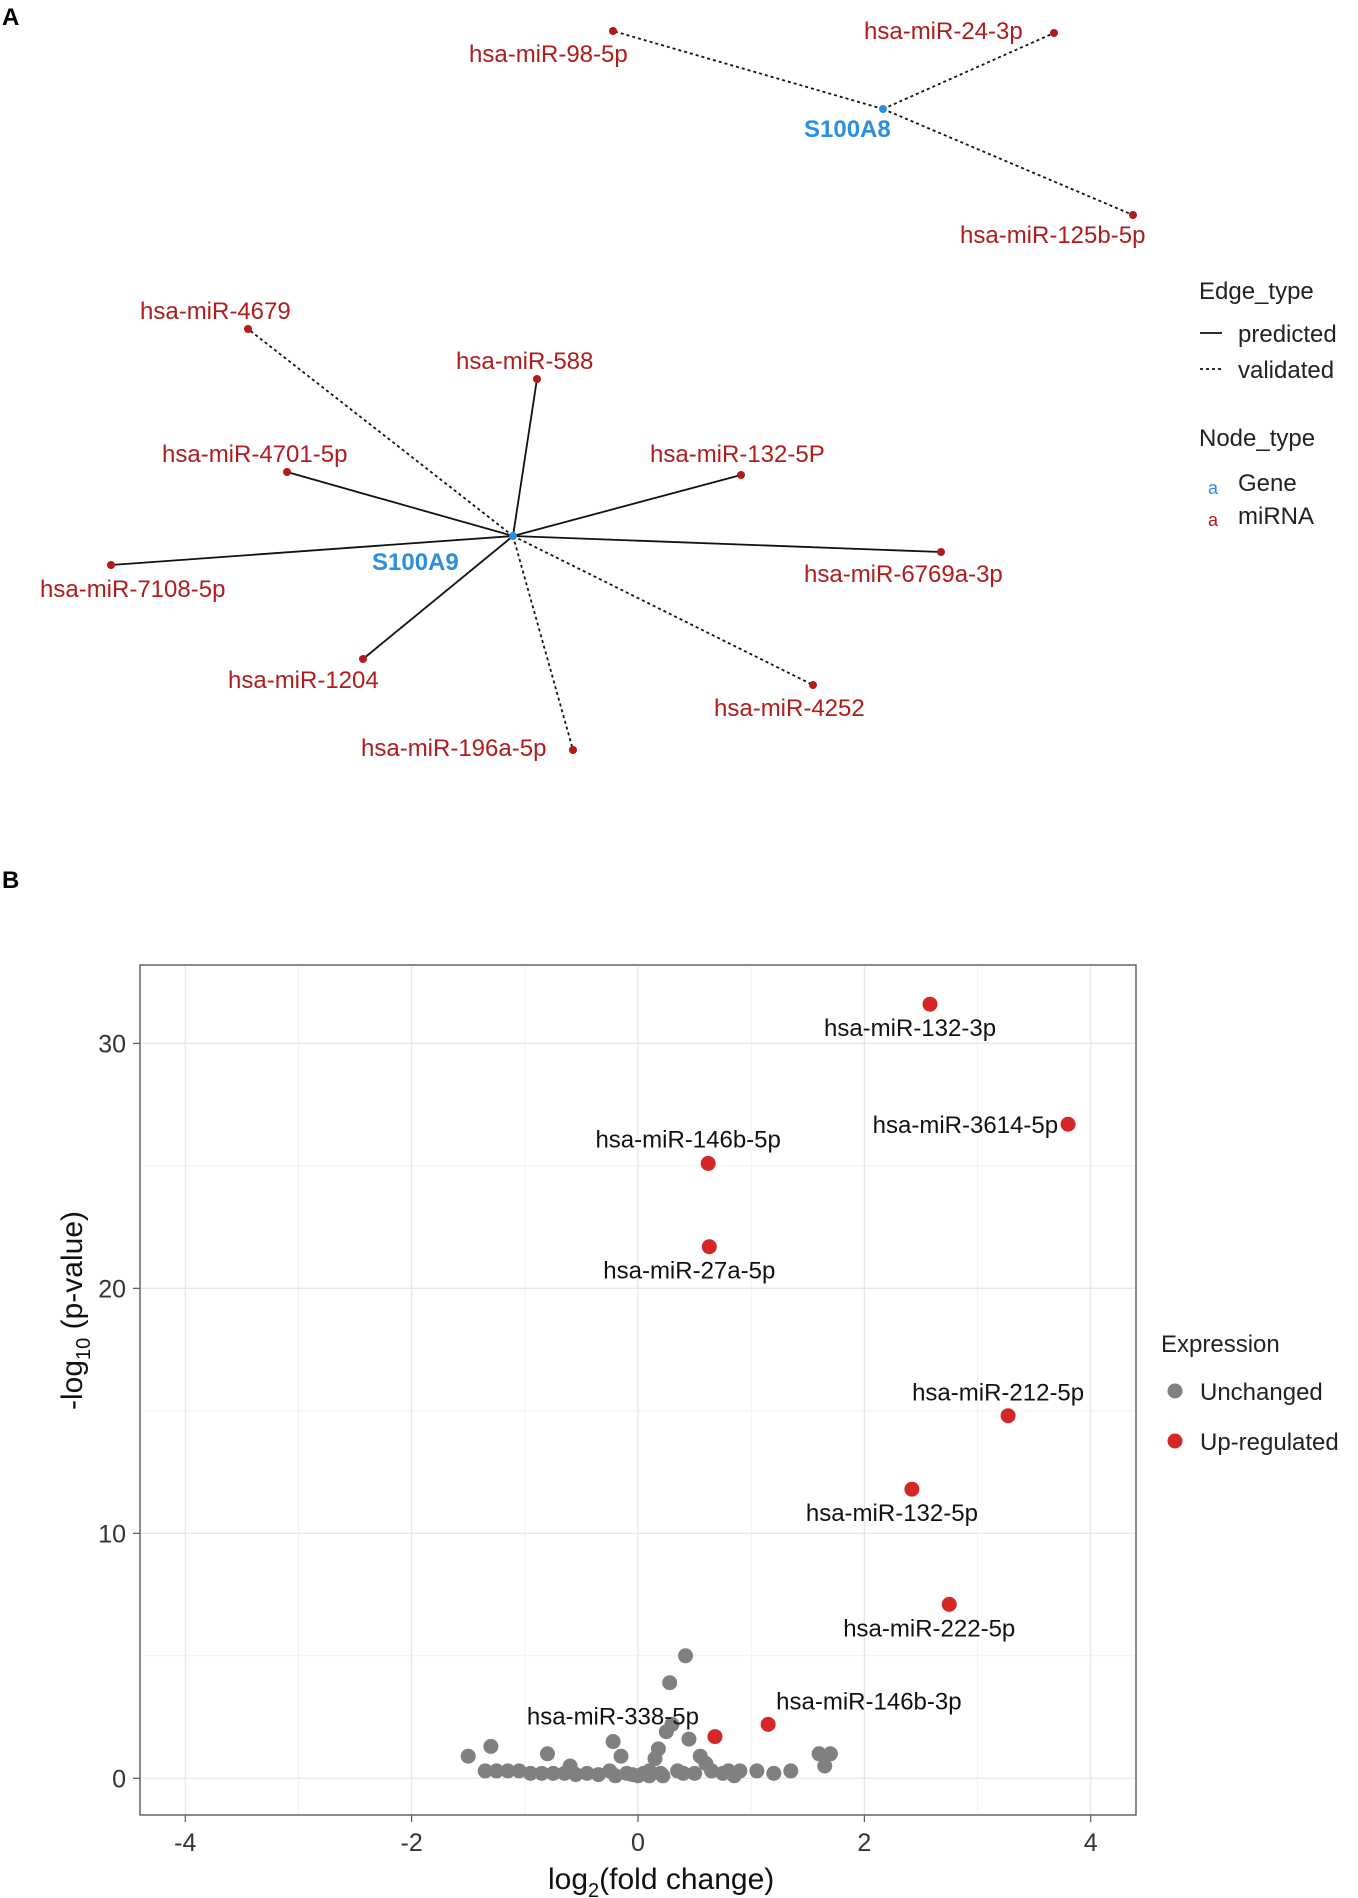 The width and height of the screenshot is (1358, 1898). I want to click on point-label: hsa-miR-338-5p, so click(613, 1717).